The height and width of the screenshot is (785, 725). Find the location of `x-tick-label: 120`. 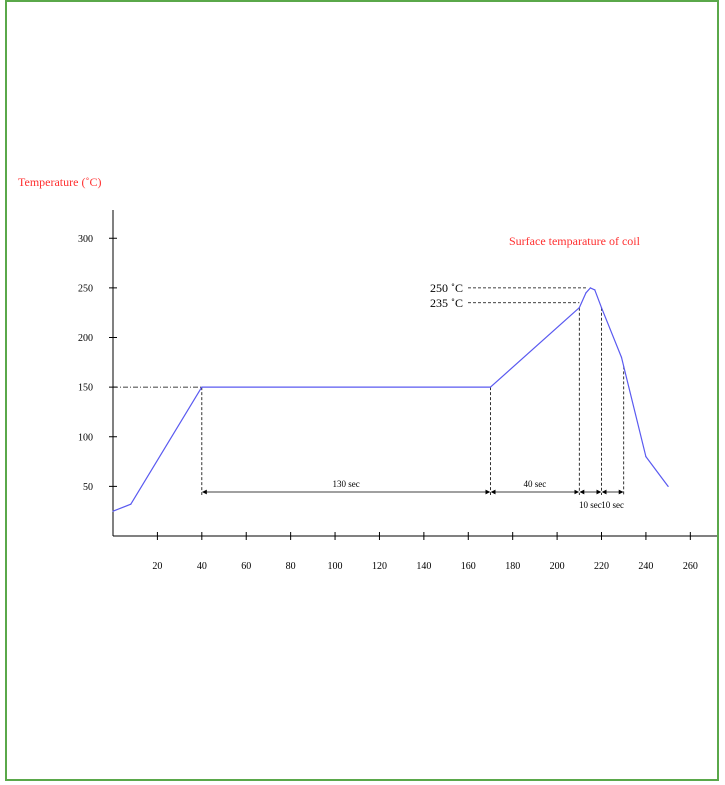

x-tick-label: 120 is located at coordinates (379, 566).